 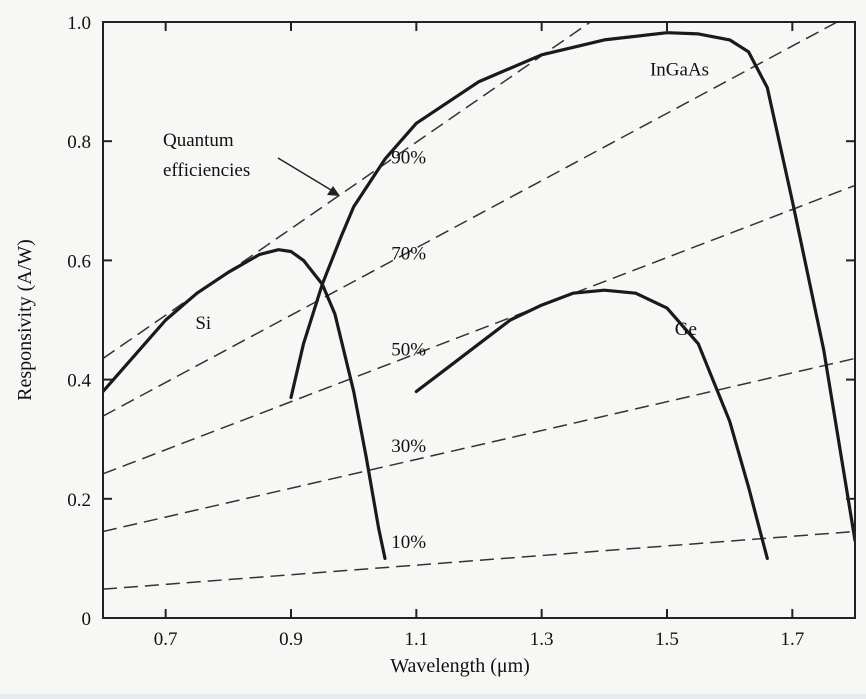 I want to click on qe-label-30pct: 30%, so click(x=408, y=446).